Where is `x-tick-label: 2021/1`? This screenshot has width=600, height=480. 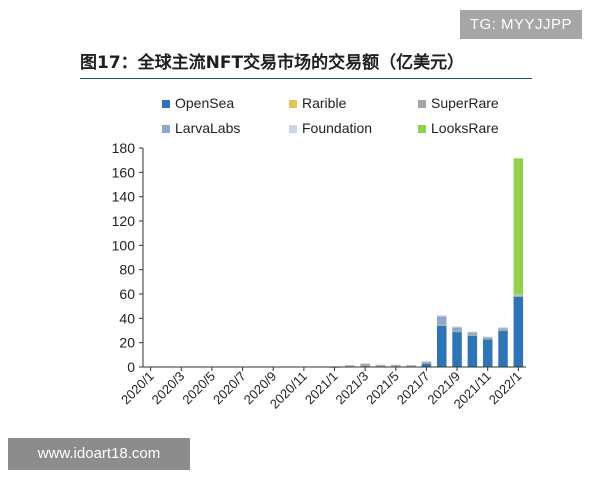
x-tick-label: 2021/1 is located at coordinates (321, 388).